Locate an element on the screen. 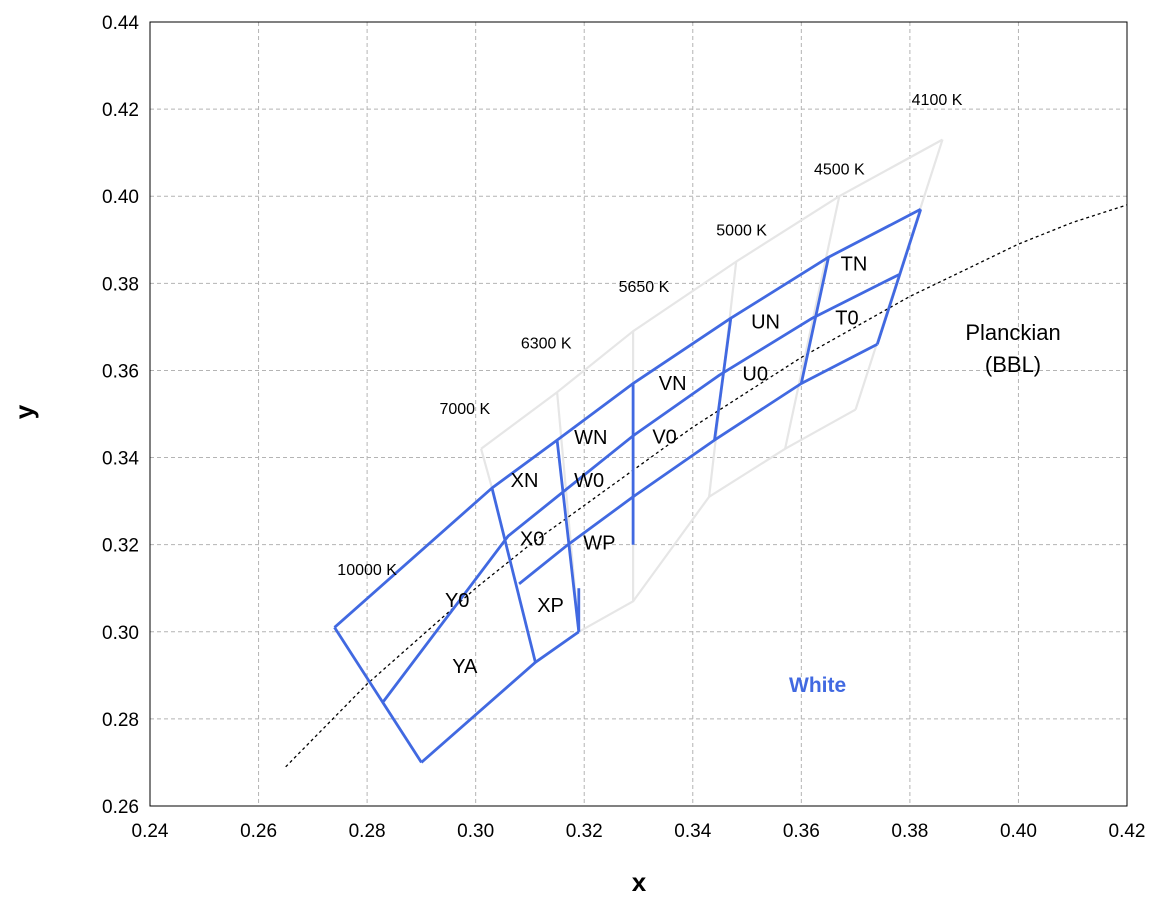 This screenshot has height=899, width=1155. bin-label: Y0 is located at coordinates (457, 601).